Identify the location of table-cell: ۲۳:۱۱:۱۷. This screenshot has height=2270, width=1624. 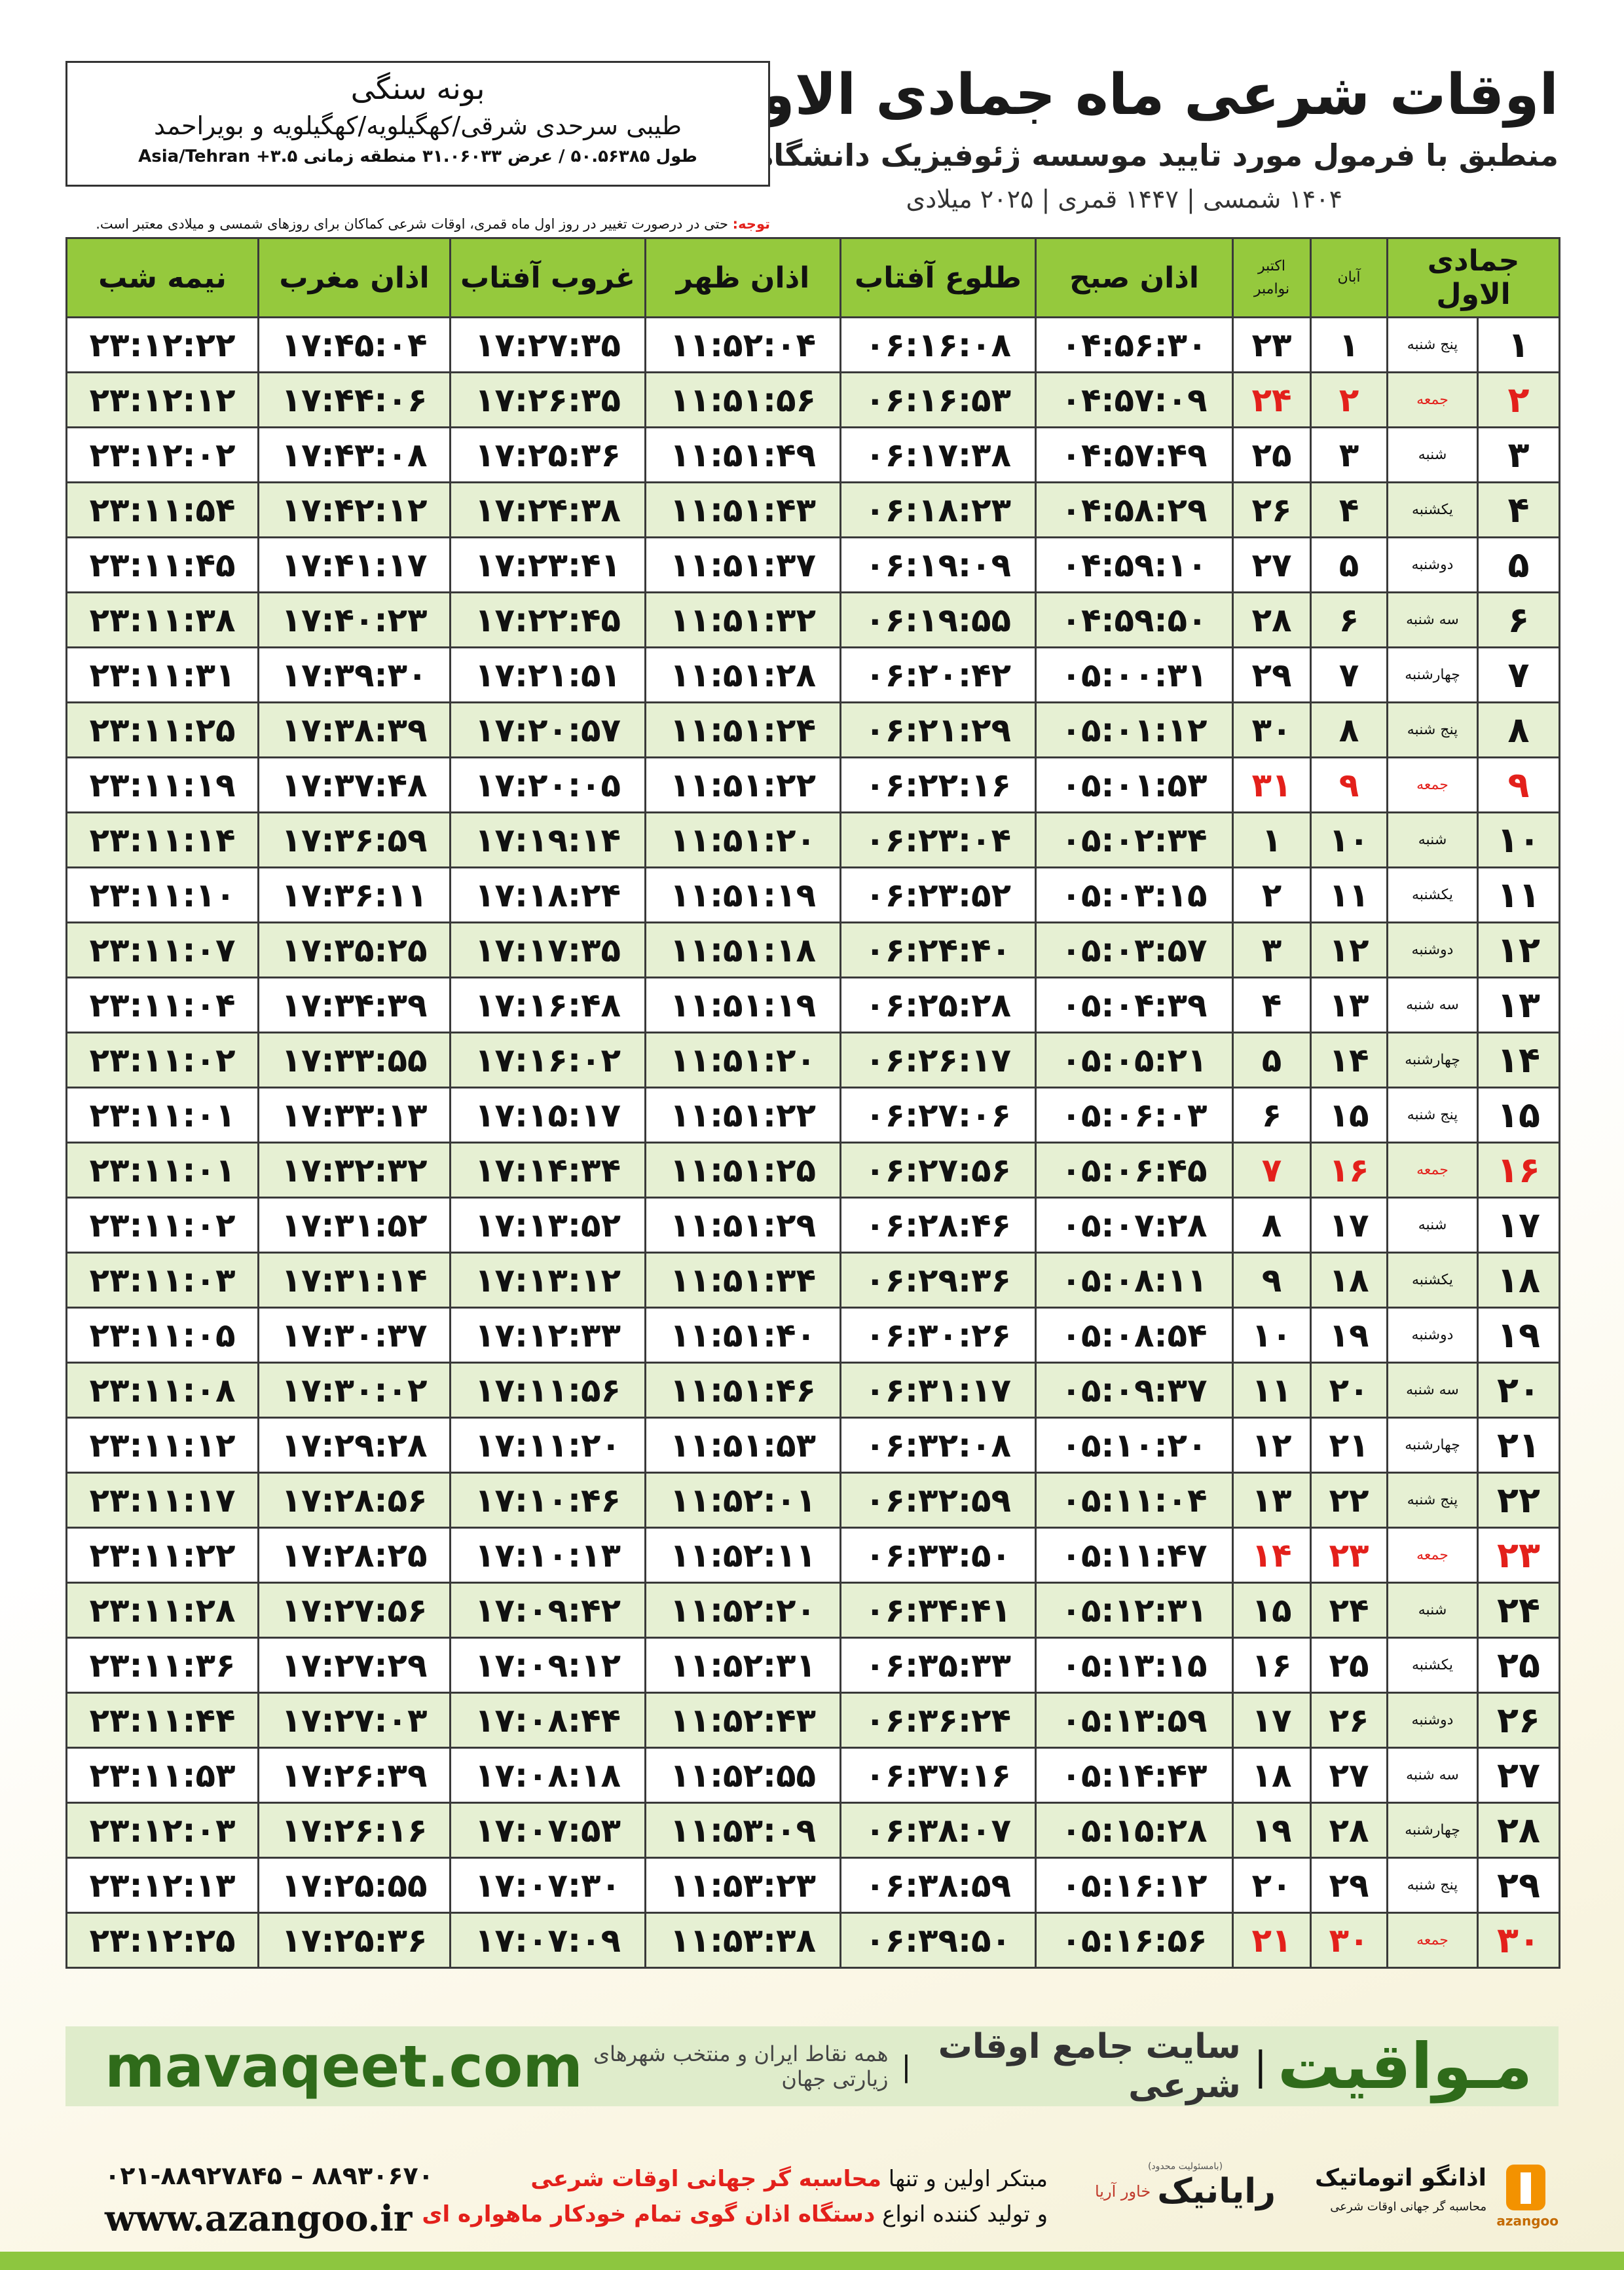
(162, 1500).